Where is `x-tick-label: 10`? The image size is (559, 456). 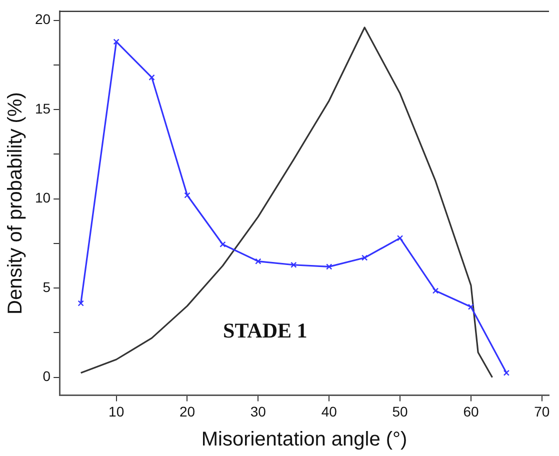
x-tick-label: 10 is located at coordinates (116, 411).